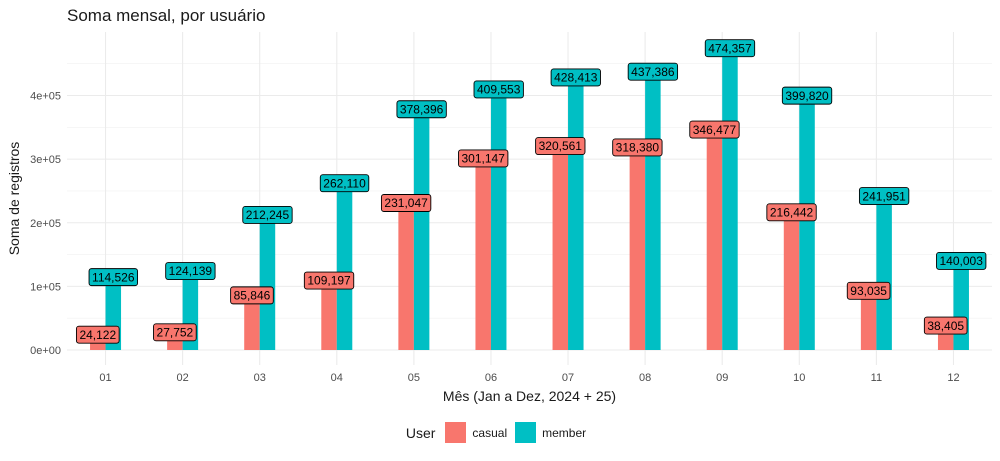 This screenshot has width=1000, height=461. Describe the element at coordinates (722, 378) in the screenshot. I see `x-tick-label: 09` at that location.